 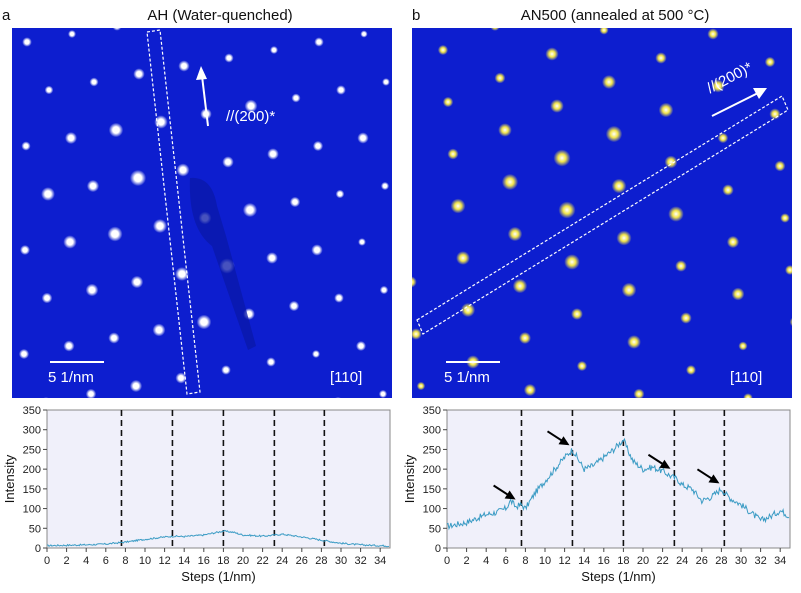 I want to click on y-axis-label: Intensity, so click(x=9, y=478).